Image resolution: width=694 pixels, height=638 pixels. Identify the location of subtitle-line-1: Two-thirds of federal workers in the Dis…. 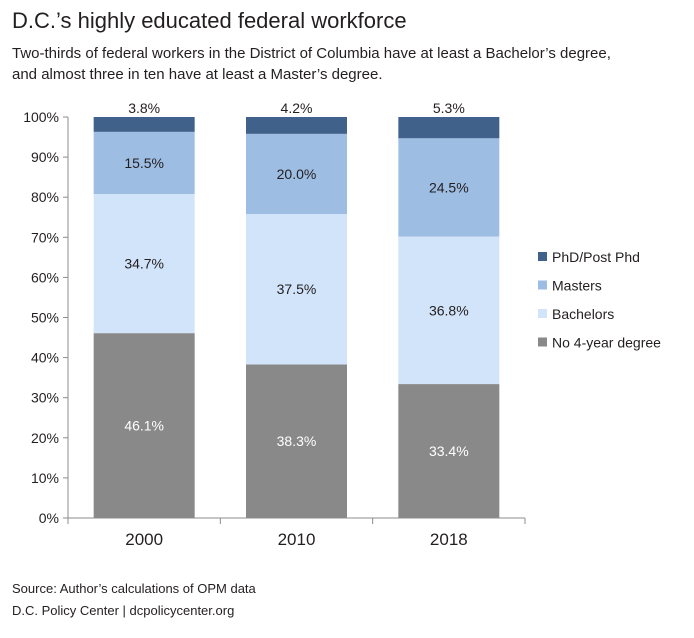
(311, 53).